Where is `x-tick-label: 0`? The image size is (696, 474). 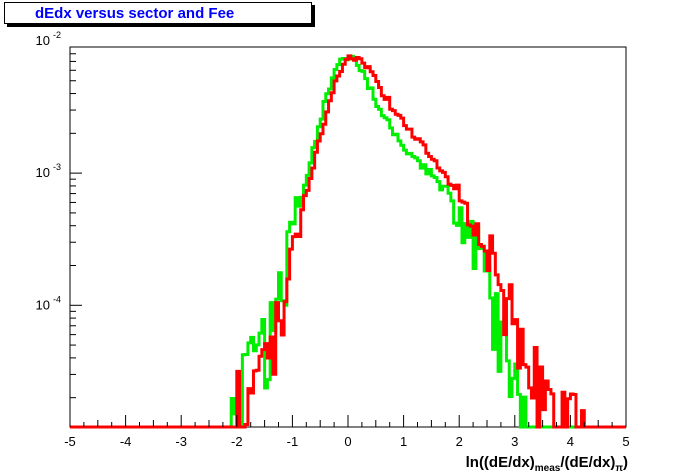 x-tick-label: 0 is located at coordinates (347, 441).